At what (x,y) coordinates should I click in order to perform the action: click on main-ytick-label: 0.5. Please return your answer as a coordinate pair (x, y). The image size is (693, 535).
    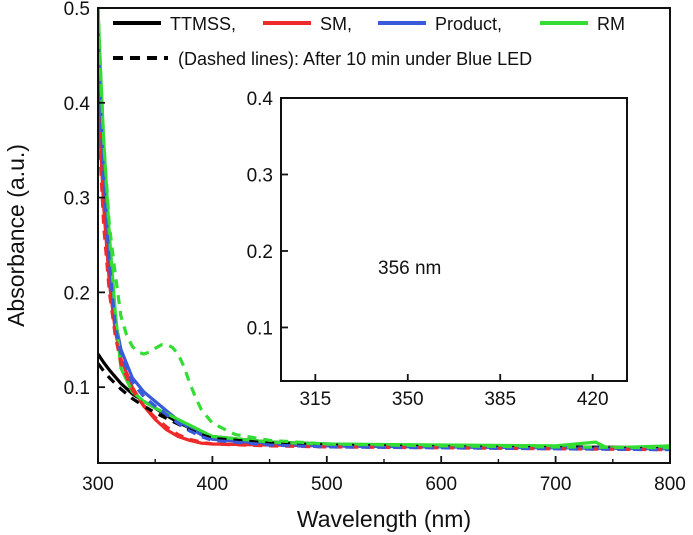
    Looking at the image, I should click on (77, 10).